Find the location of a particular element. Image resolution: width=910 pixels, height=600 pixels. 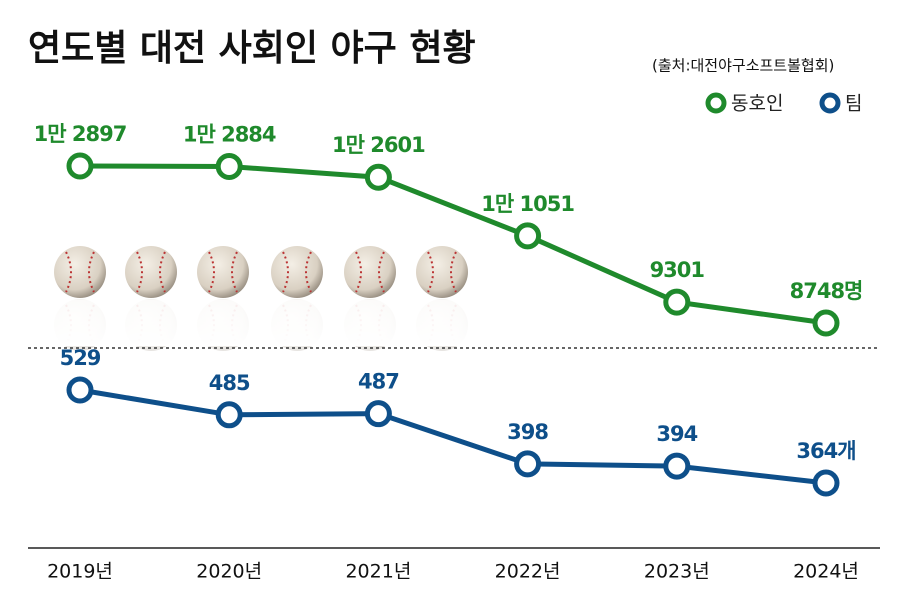

x-tick-label: 2021년 is located at coordinates (378, 572).